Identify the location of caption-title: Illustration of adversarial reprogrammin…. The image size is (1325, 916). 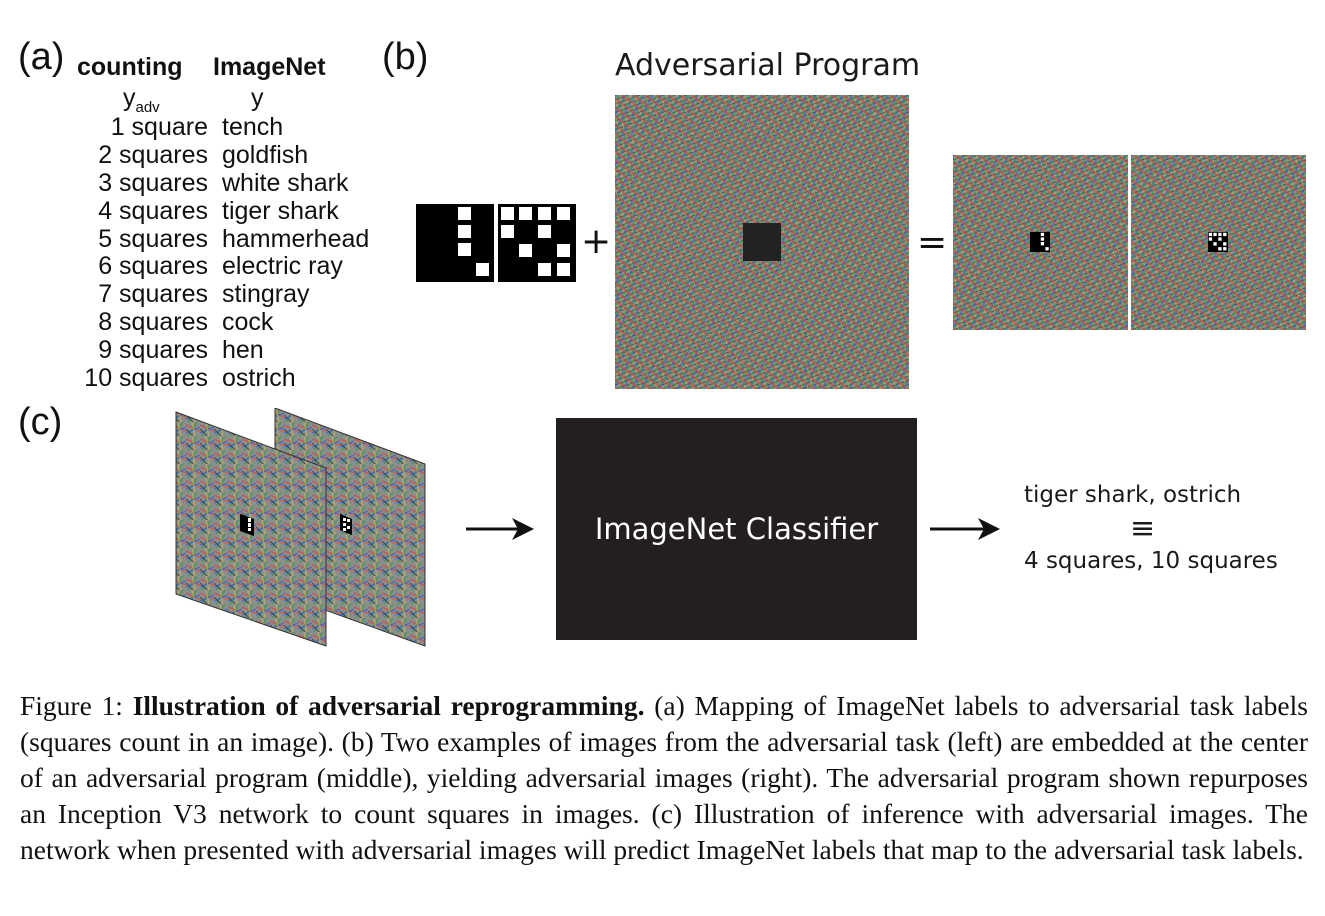
(388, 705).